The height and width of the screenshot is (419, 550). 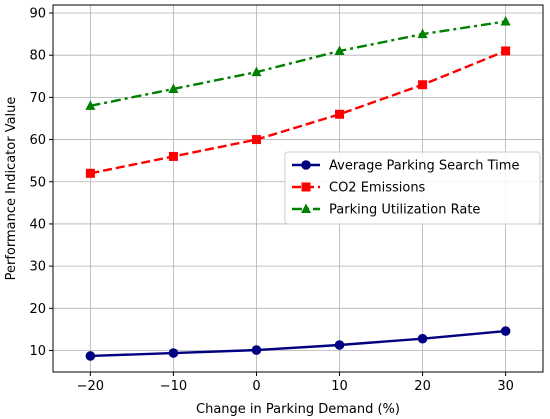 I want to click on y-tick-label: 10, so click(x=37, y=351).